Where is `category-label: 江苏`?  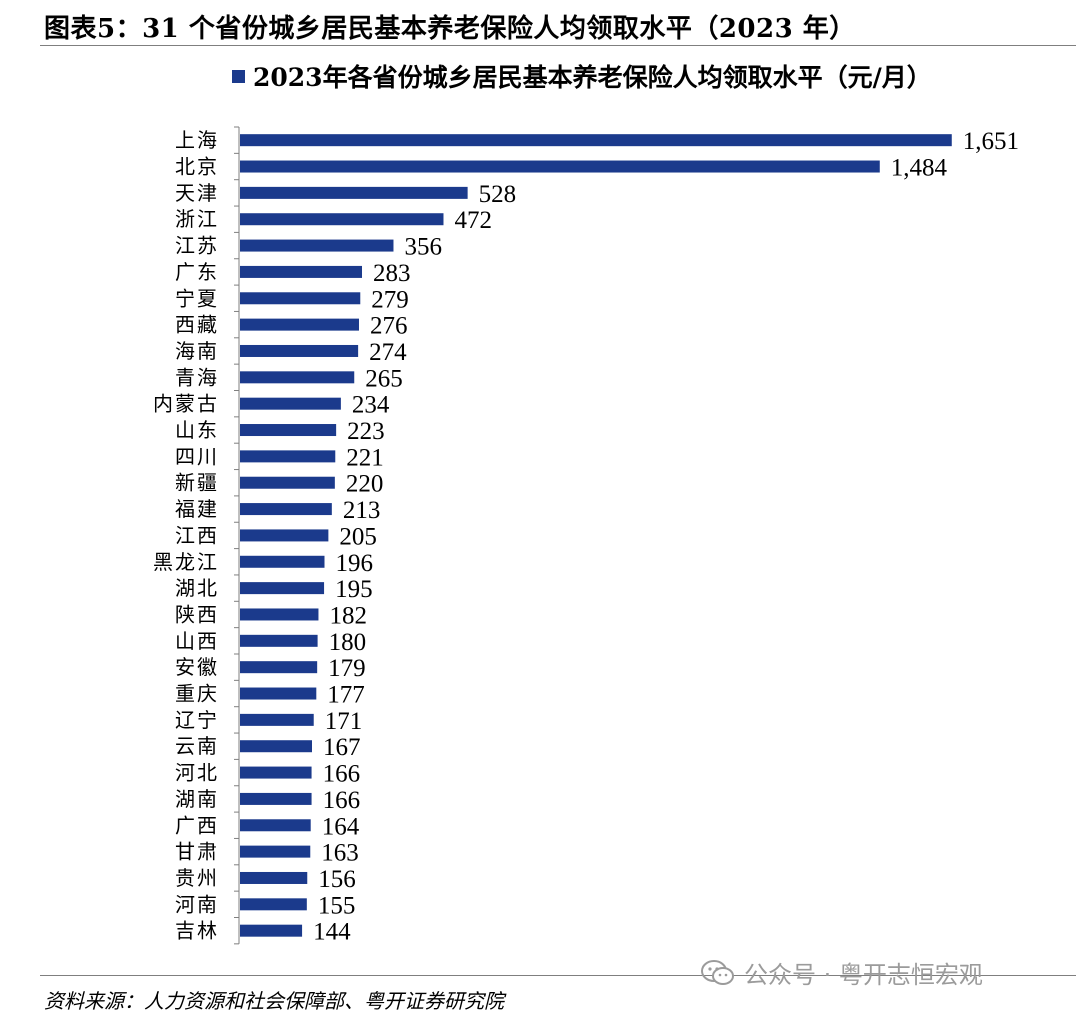 category-label: 江苏 is located at coordinates (197, 246).